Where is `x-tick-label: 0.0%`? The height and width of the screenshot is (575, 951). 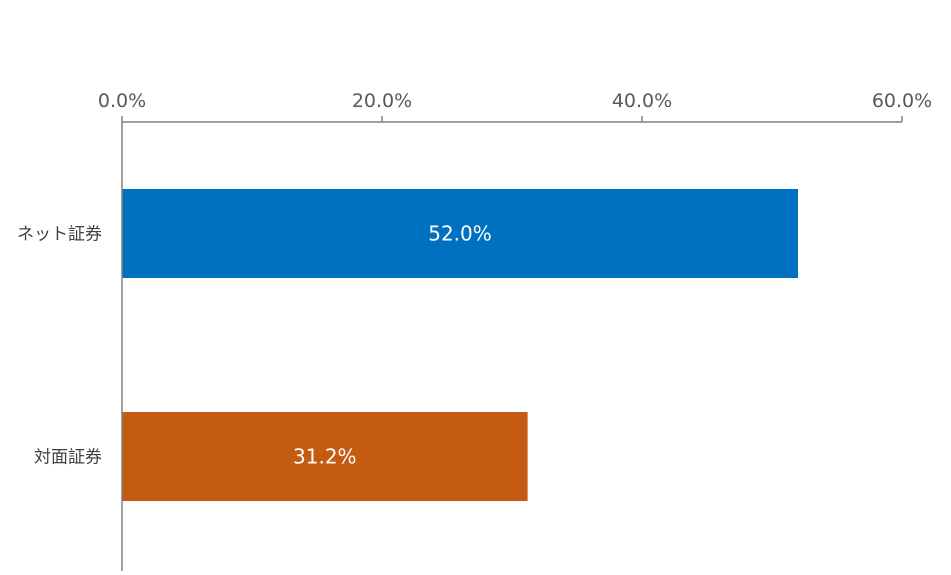 x-tick-label: 0.0% is located at coordinates (122, 101).